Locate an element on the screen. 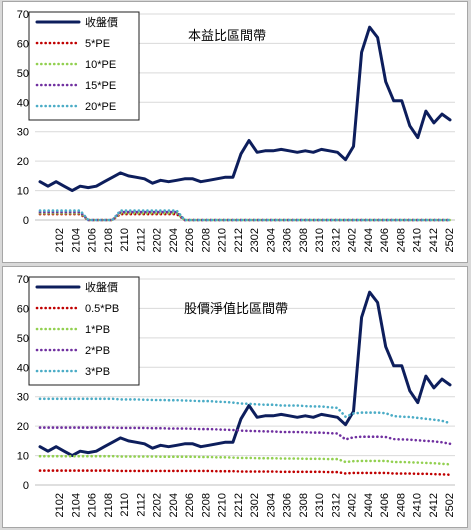  legend-label-4: 3*PB is located at coordinates (97, 372).